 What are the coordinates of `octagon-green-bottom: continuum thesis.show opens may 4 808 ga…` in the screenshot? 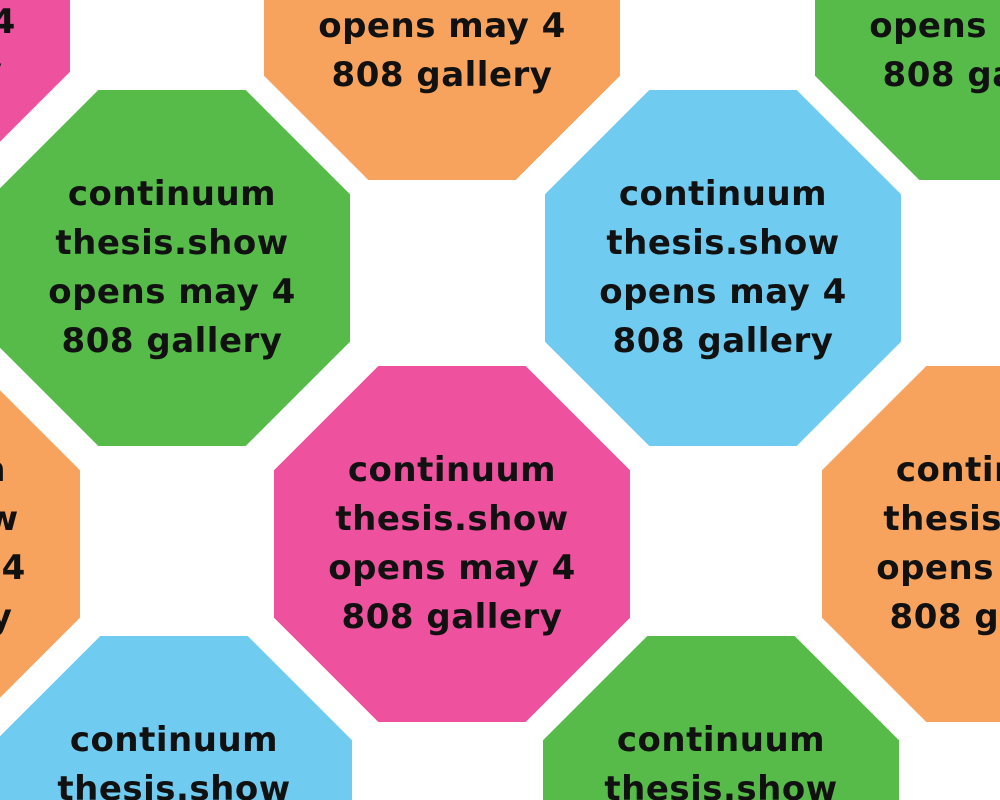 It's located at (721, 718).